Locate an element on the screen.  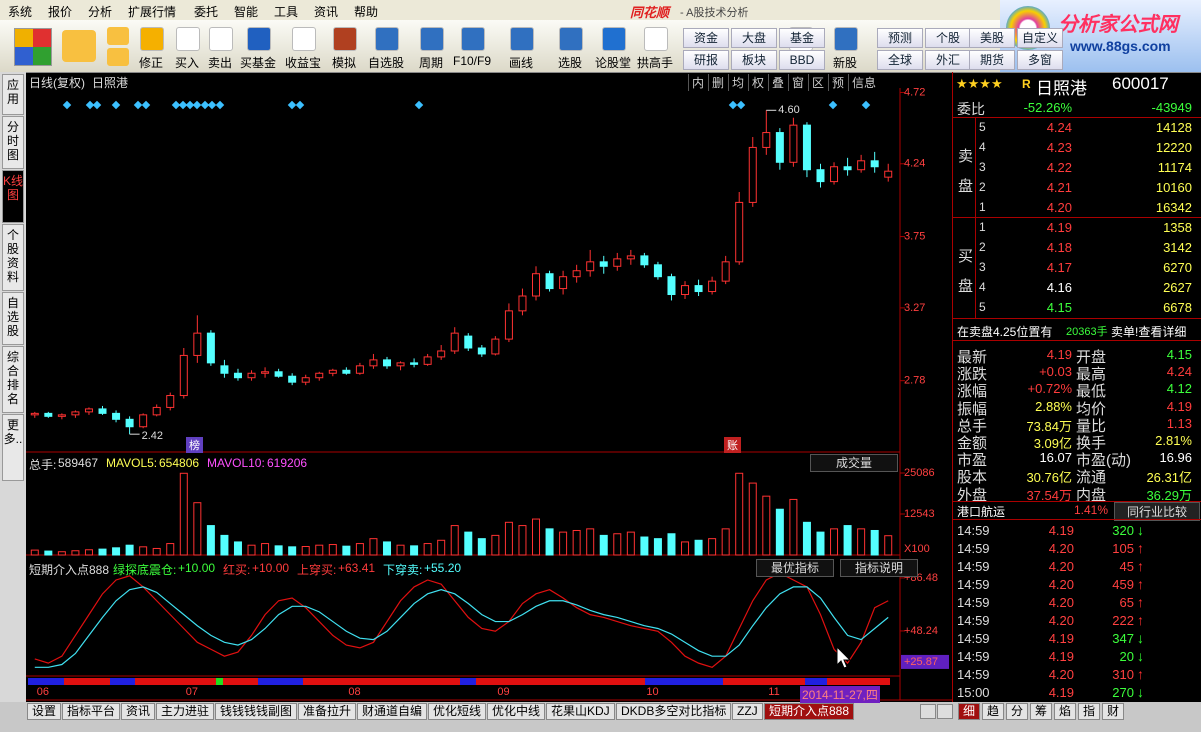
toolbar-button: 买入 is located at coordinates (186, 63).